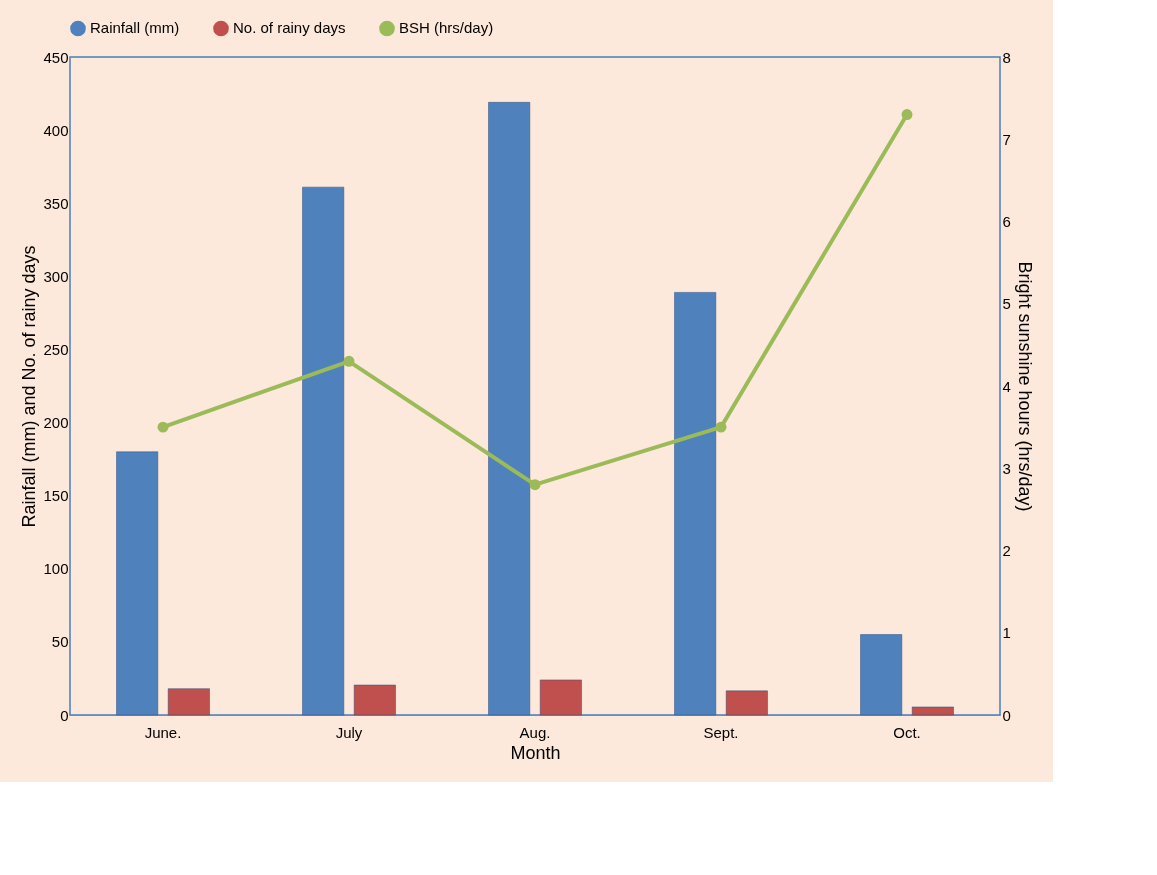 Image resolution: width=1157 pixels, height=875 pixels. What do you see at coordinates (29, 386) in the screenshot?
I see `y-axis-title: Rainfall (mm) and No. of rainy days` at bounding box center [29, 386].